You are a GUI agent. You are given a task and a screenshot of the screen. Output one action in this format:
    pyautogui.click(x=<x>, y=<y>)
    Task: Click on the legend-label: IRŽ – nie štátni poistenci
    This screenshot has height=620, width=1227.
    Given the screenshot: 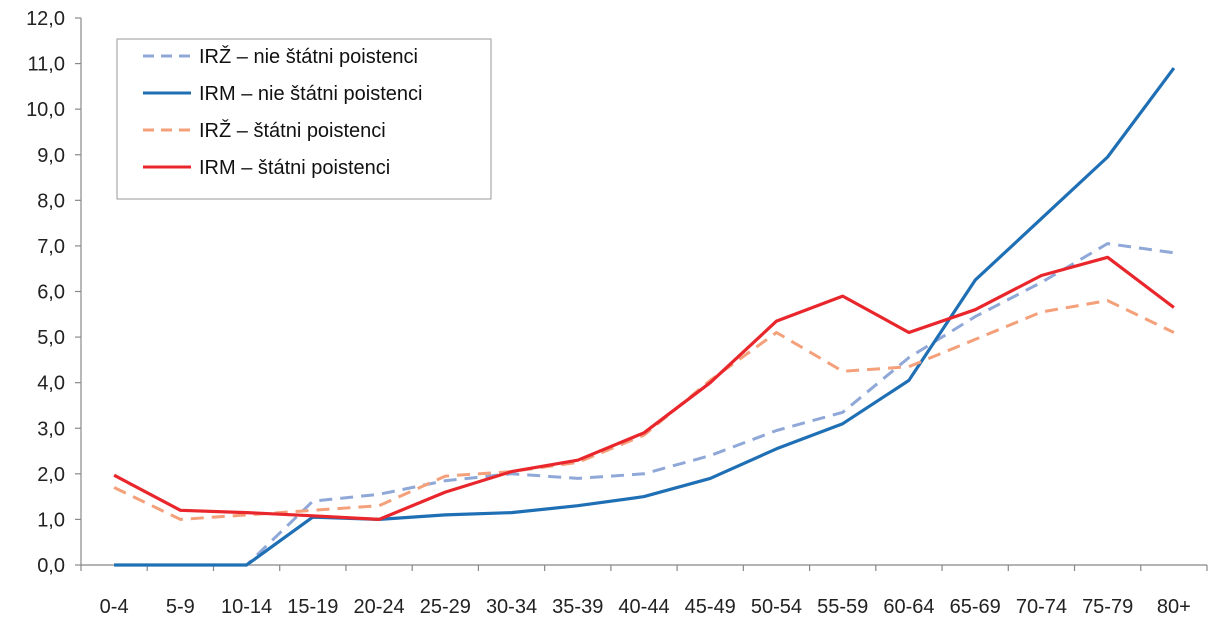 What is the action you would take?
    pyautogui.click(x=308, y=56)
    